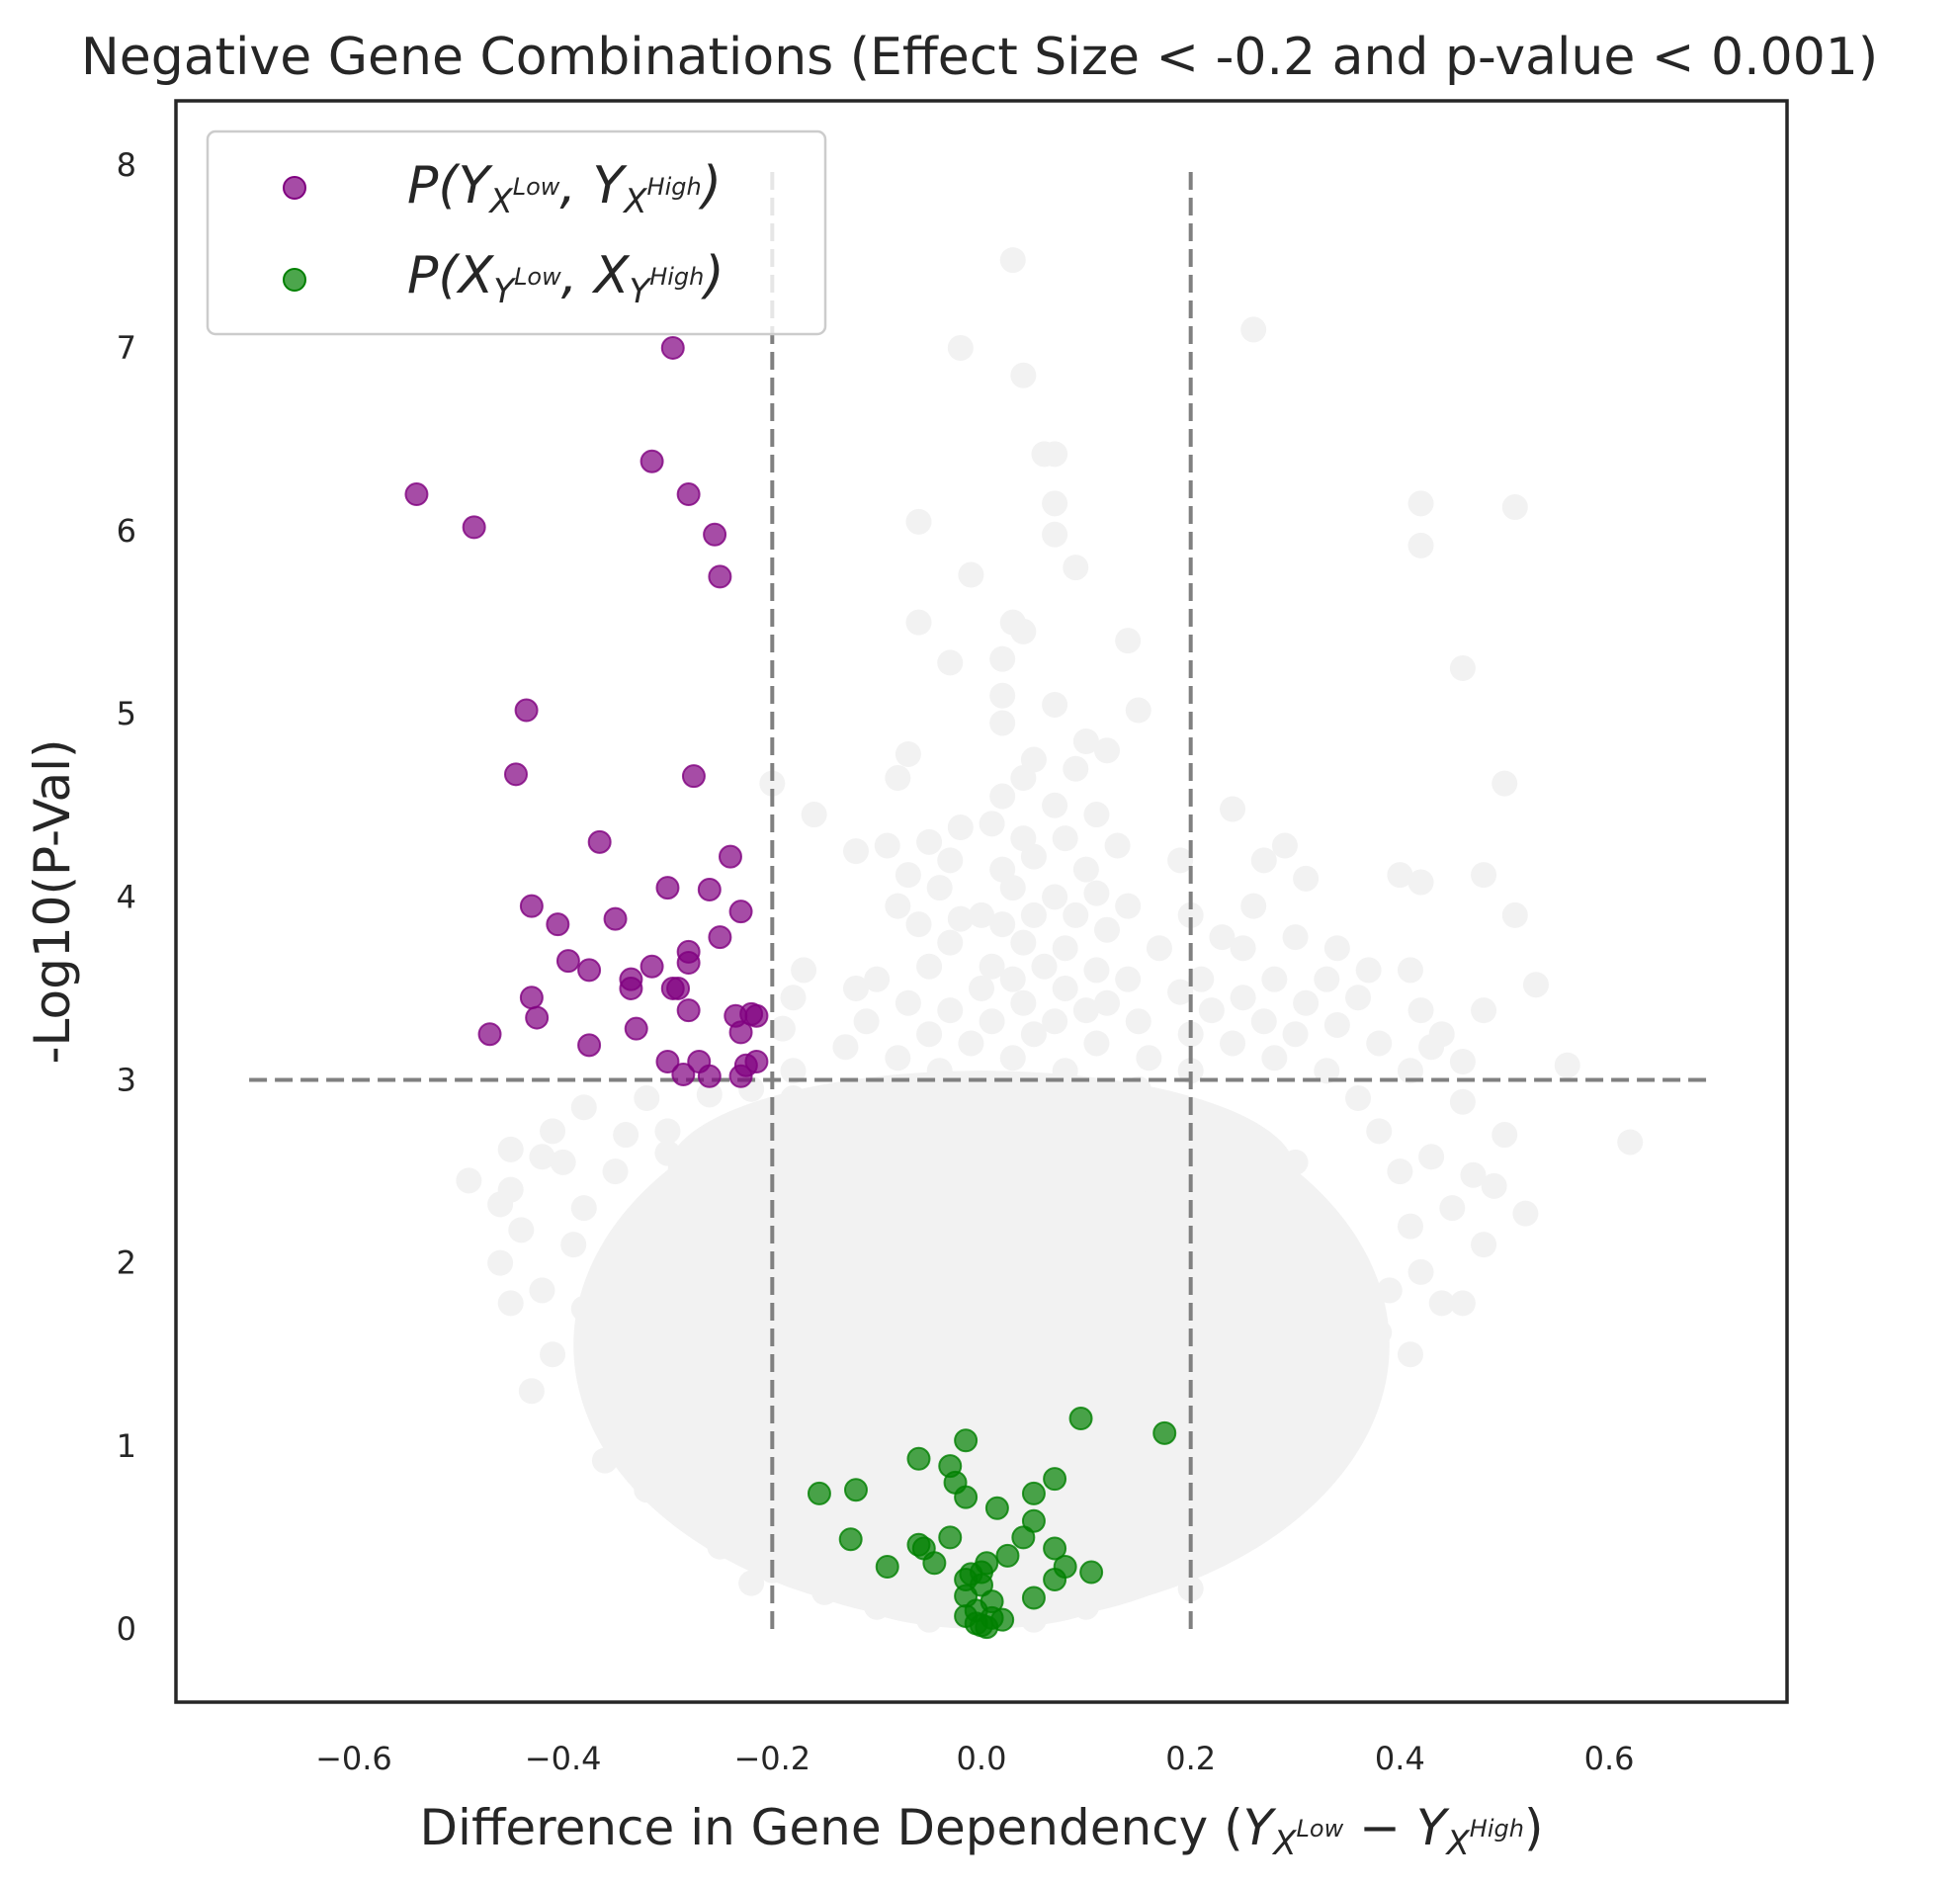 This screenshot has height=1886, width=1960. Describe the element at coordinates (127, 713) in the screenshot. I see `y-tick-label: 5` at that location.